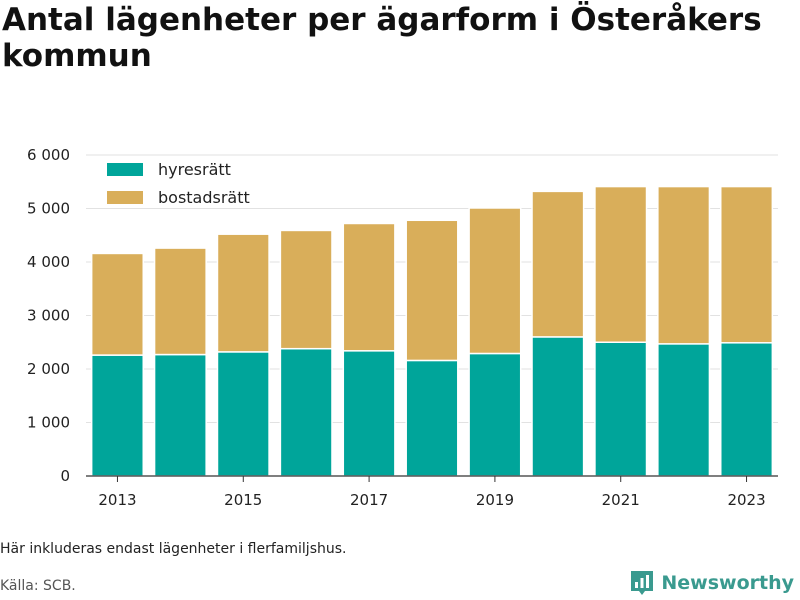 The image size is (800, 600). Describe the element at coordinates (48, 209) in the screenshot. I see `y-tick-label: 5 000` at that location.